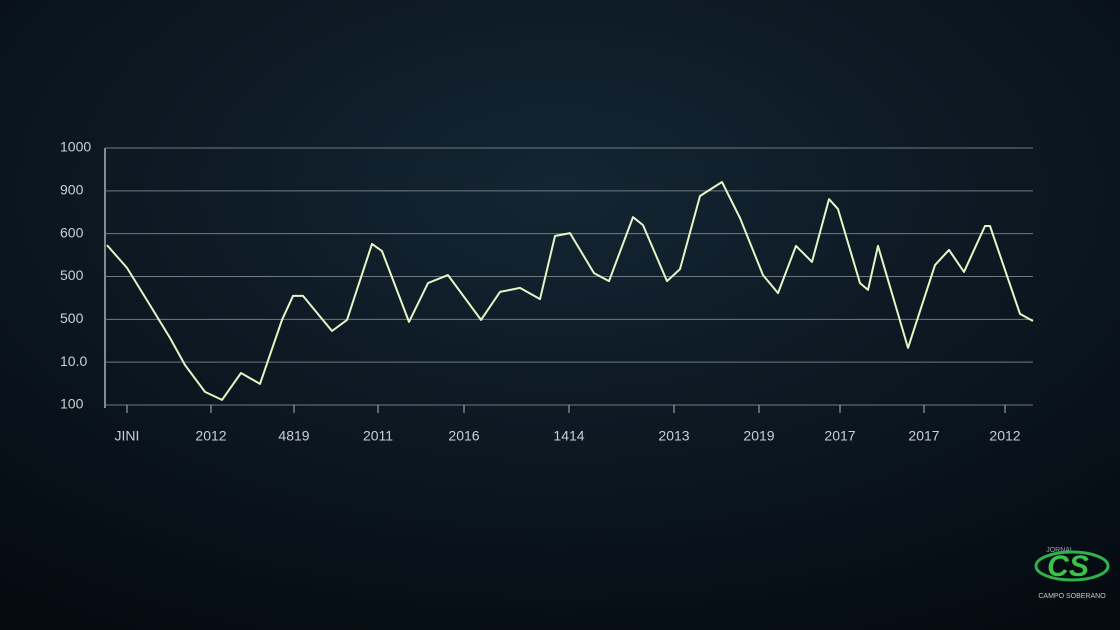 The width and height of the screenshot is (1120, 630). What do you see at coordinates (75, 147) in the screenshot?
I see `y-tick-label: 1000` at bounding box center [75, 147].